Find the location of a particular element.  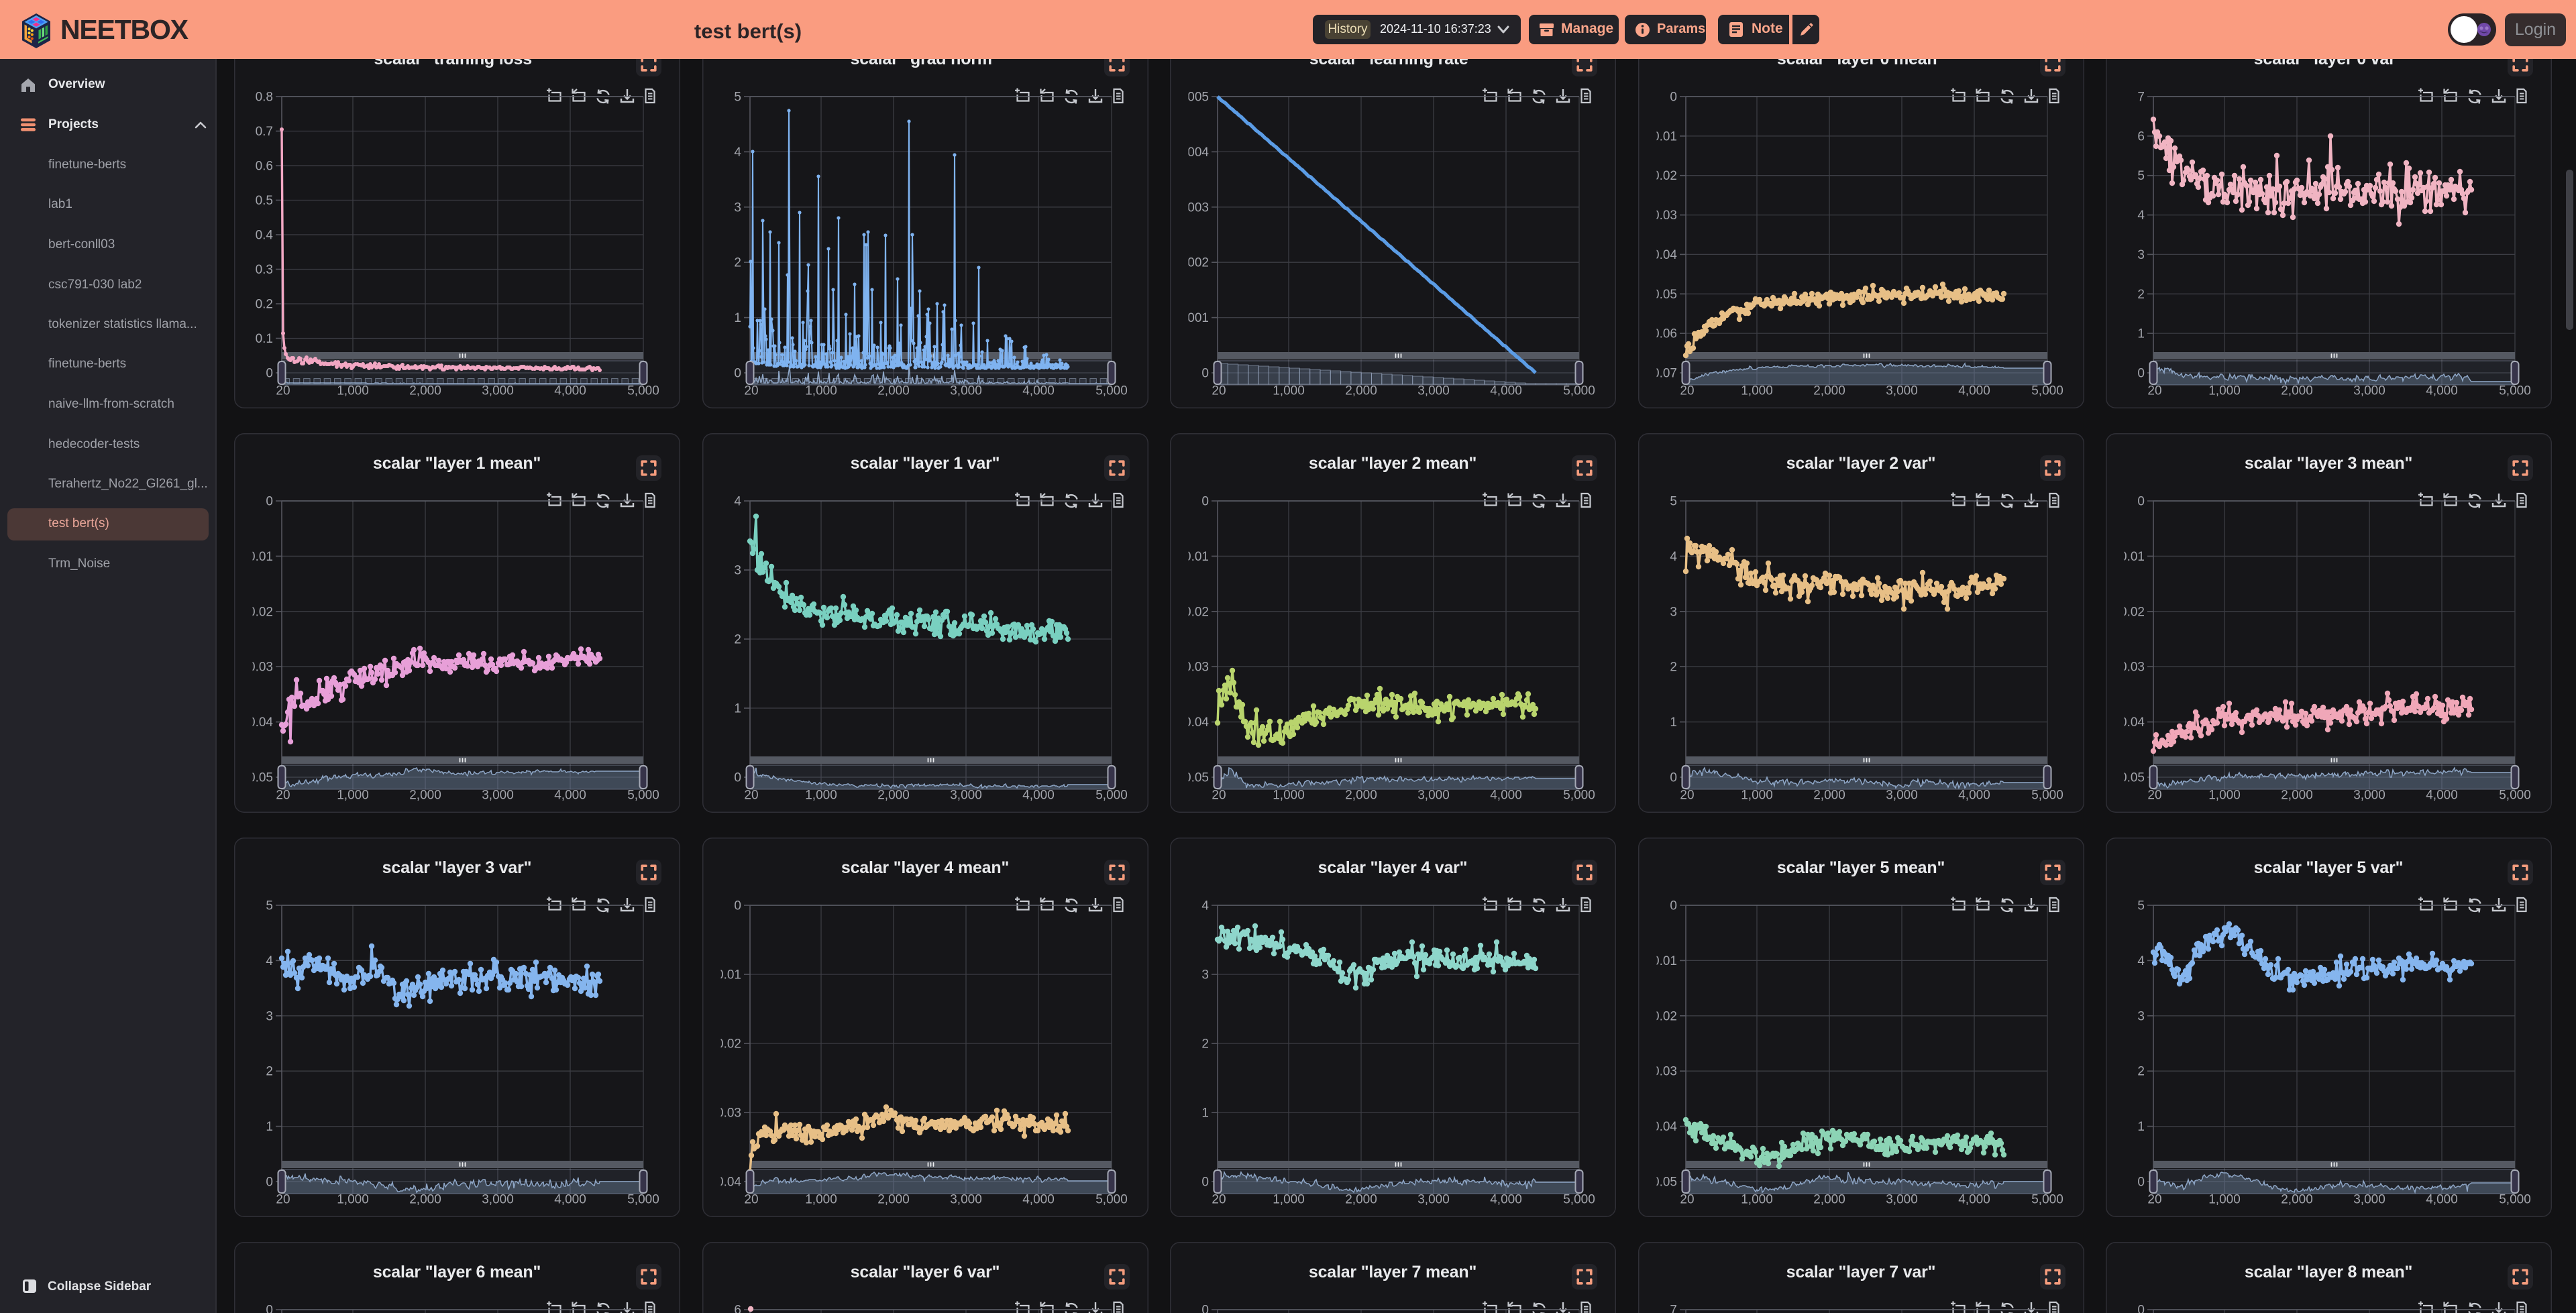

svg-text: scalar "layer 4 var" is located at coordinates (1393, 867).